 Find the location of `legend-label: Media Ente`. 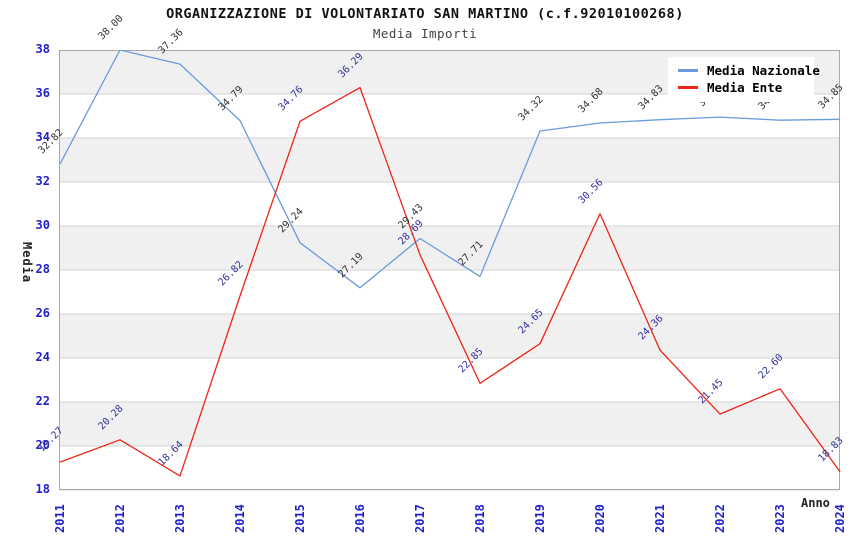

legend-label: Media Ente is located at coordinates (745, 87).